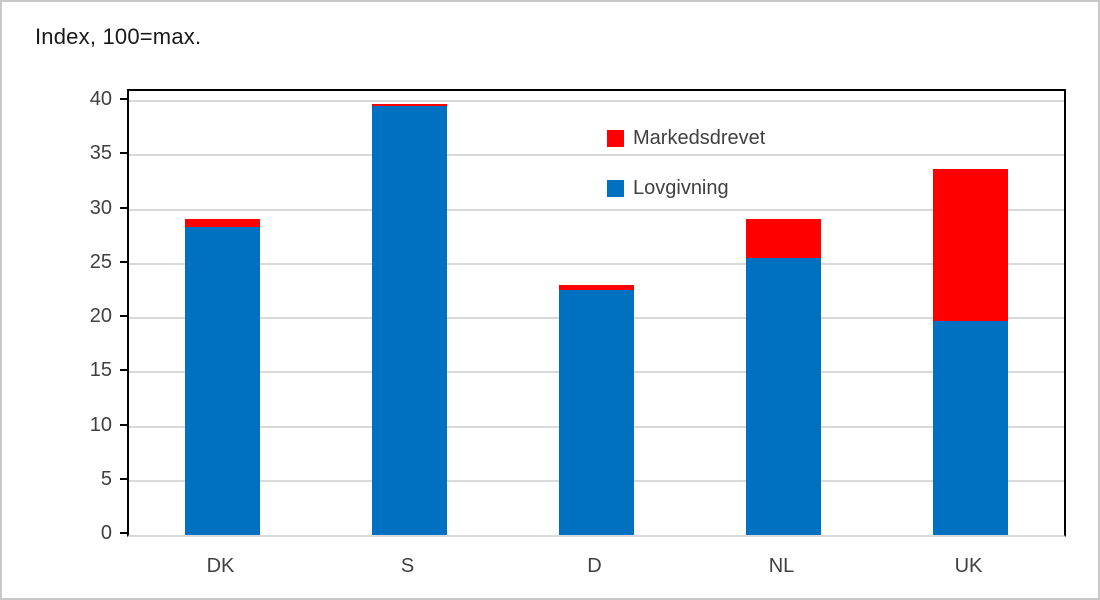 This screenshot has width=1100, height=600. I want to click on x-tick-label-s: S, so click(407, 566).